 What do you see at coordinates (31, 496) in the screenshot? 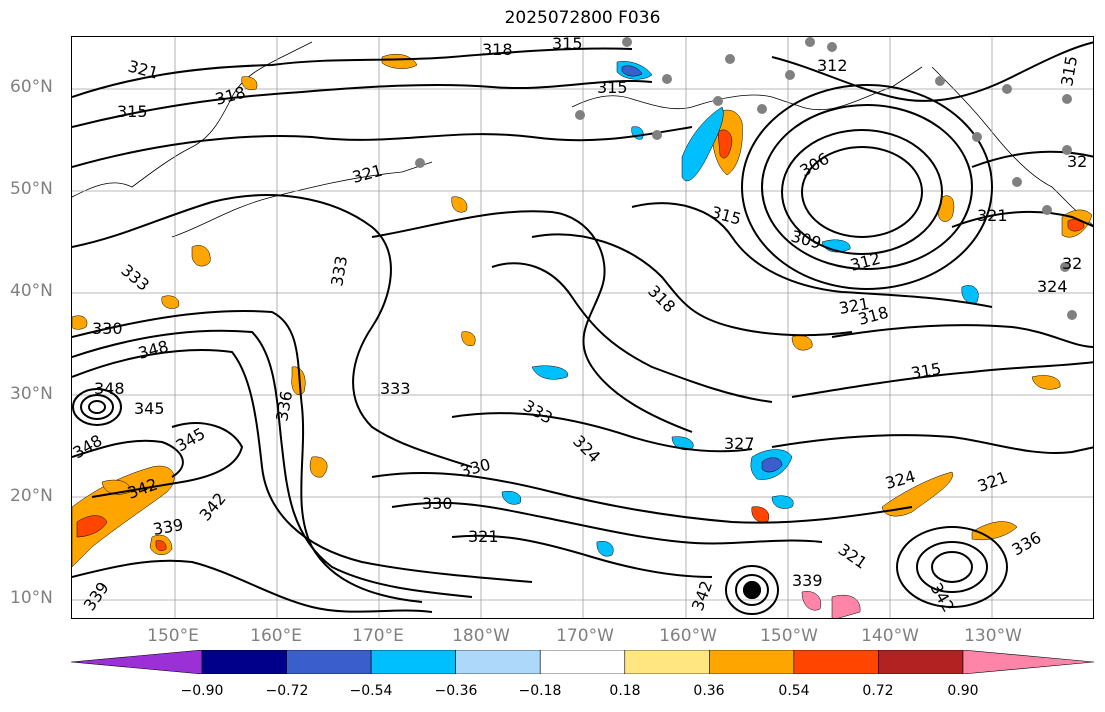
I see `lat-label-20n: 20°N` at bounding box center [31, 496].